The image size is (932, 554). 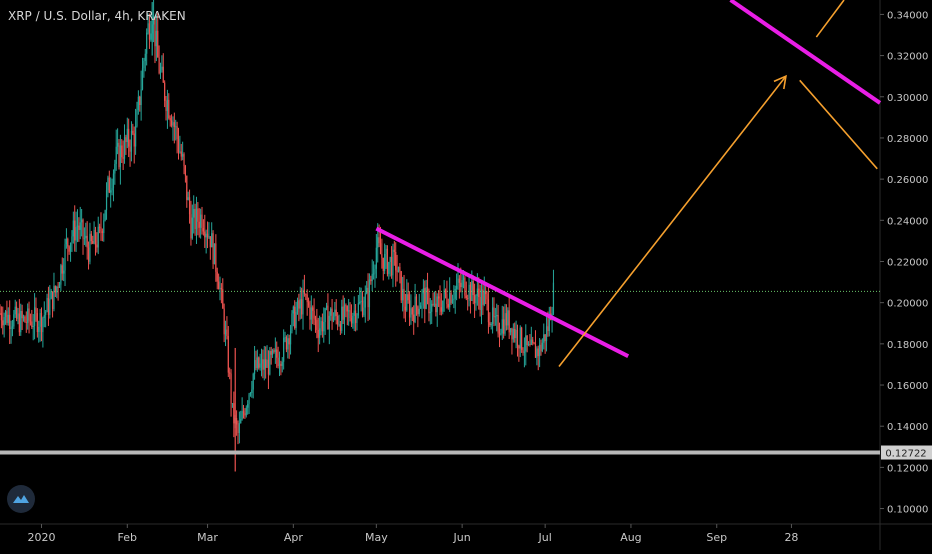 I want to click on chart-title: XRP / U.S. Dollar, 4h, KRAKEN, so click(x=97, y=16).